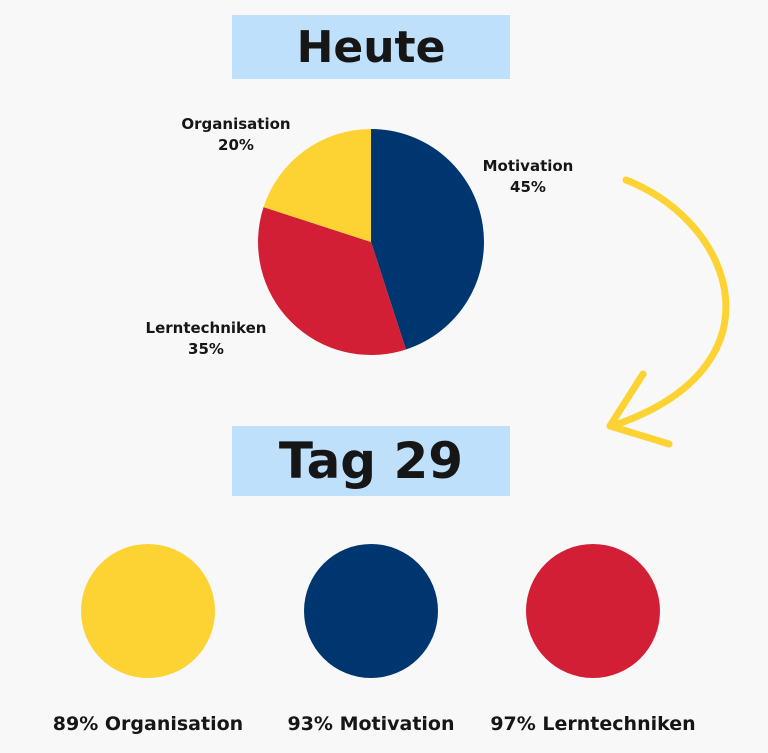  What do you see at coordinates (148, 611) in the screenshot?
I see `organisation-circle` at bounding box center [148, 611].